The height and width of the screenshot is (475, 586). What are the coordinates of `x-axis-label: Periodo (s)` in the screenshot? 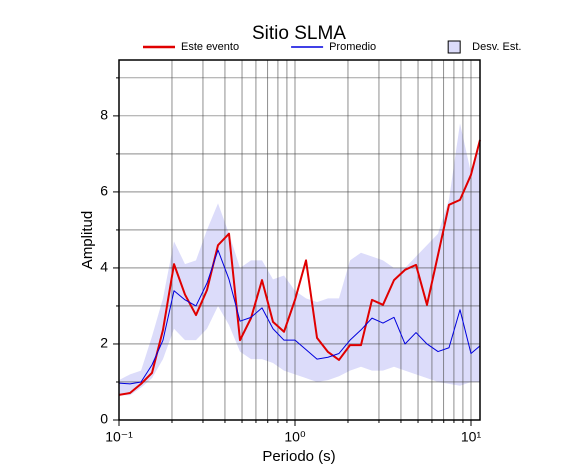 It's located at (298, 456).